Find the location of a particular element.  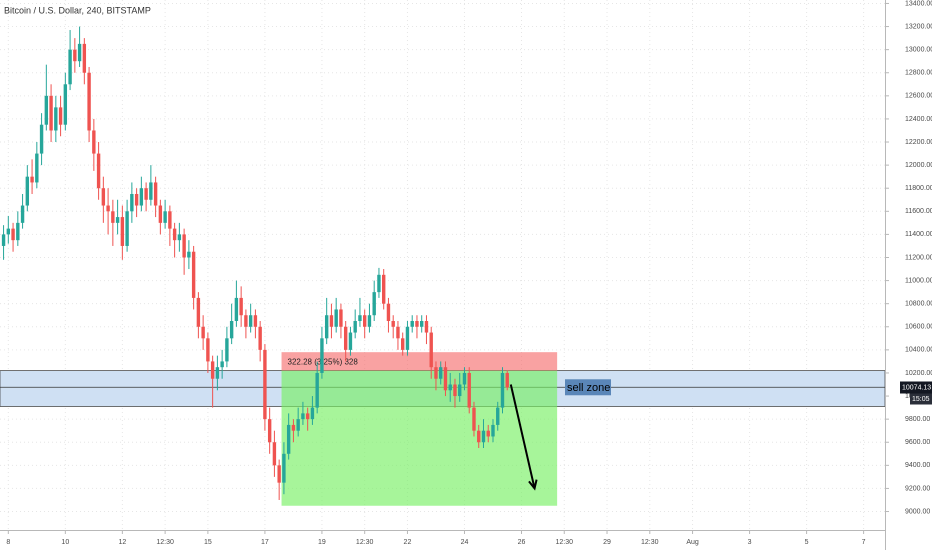

last-price-label: 10074.13 is located at coordinates (916, 387).